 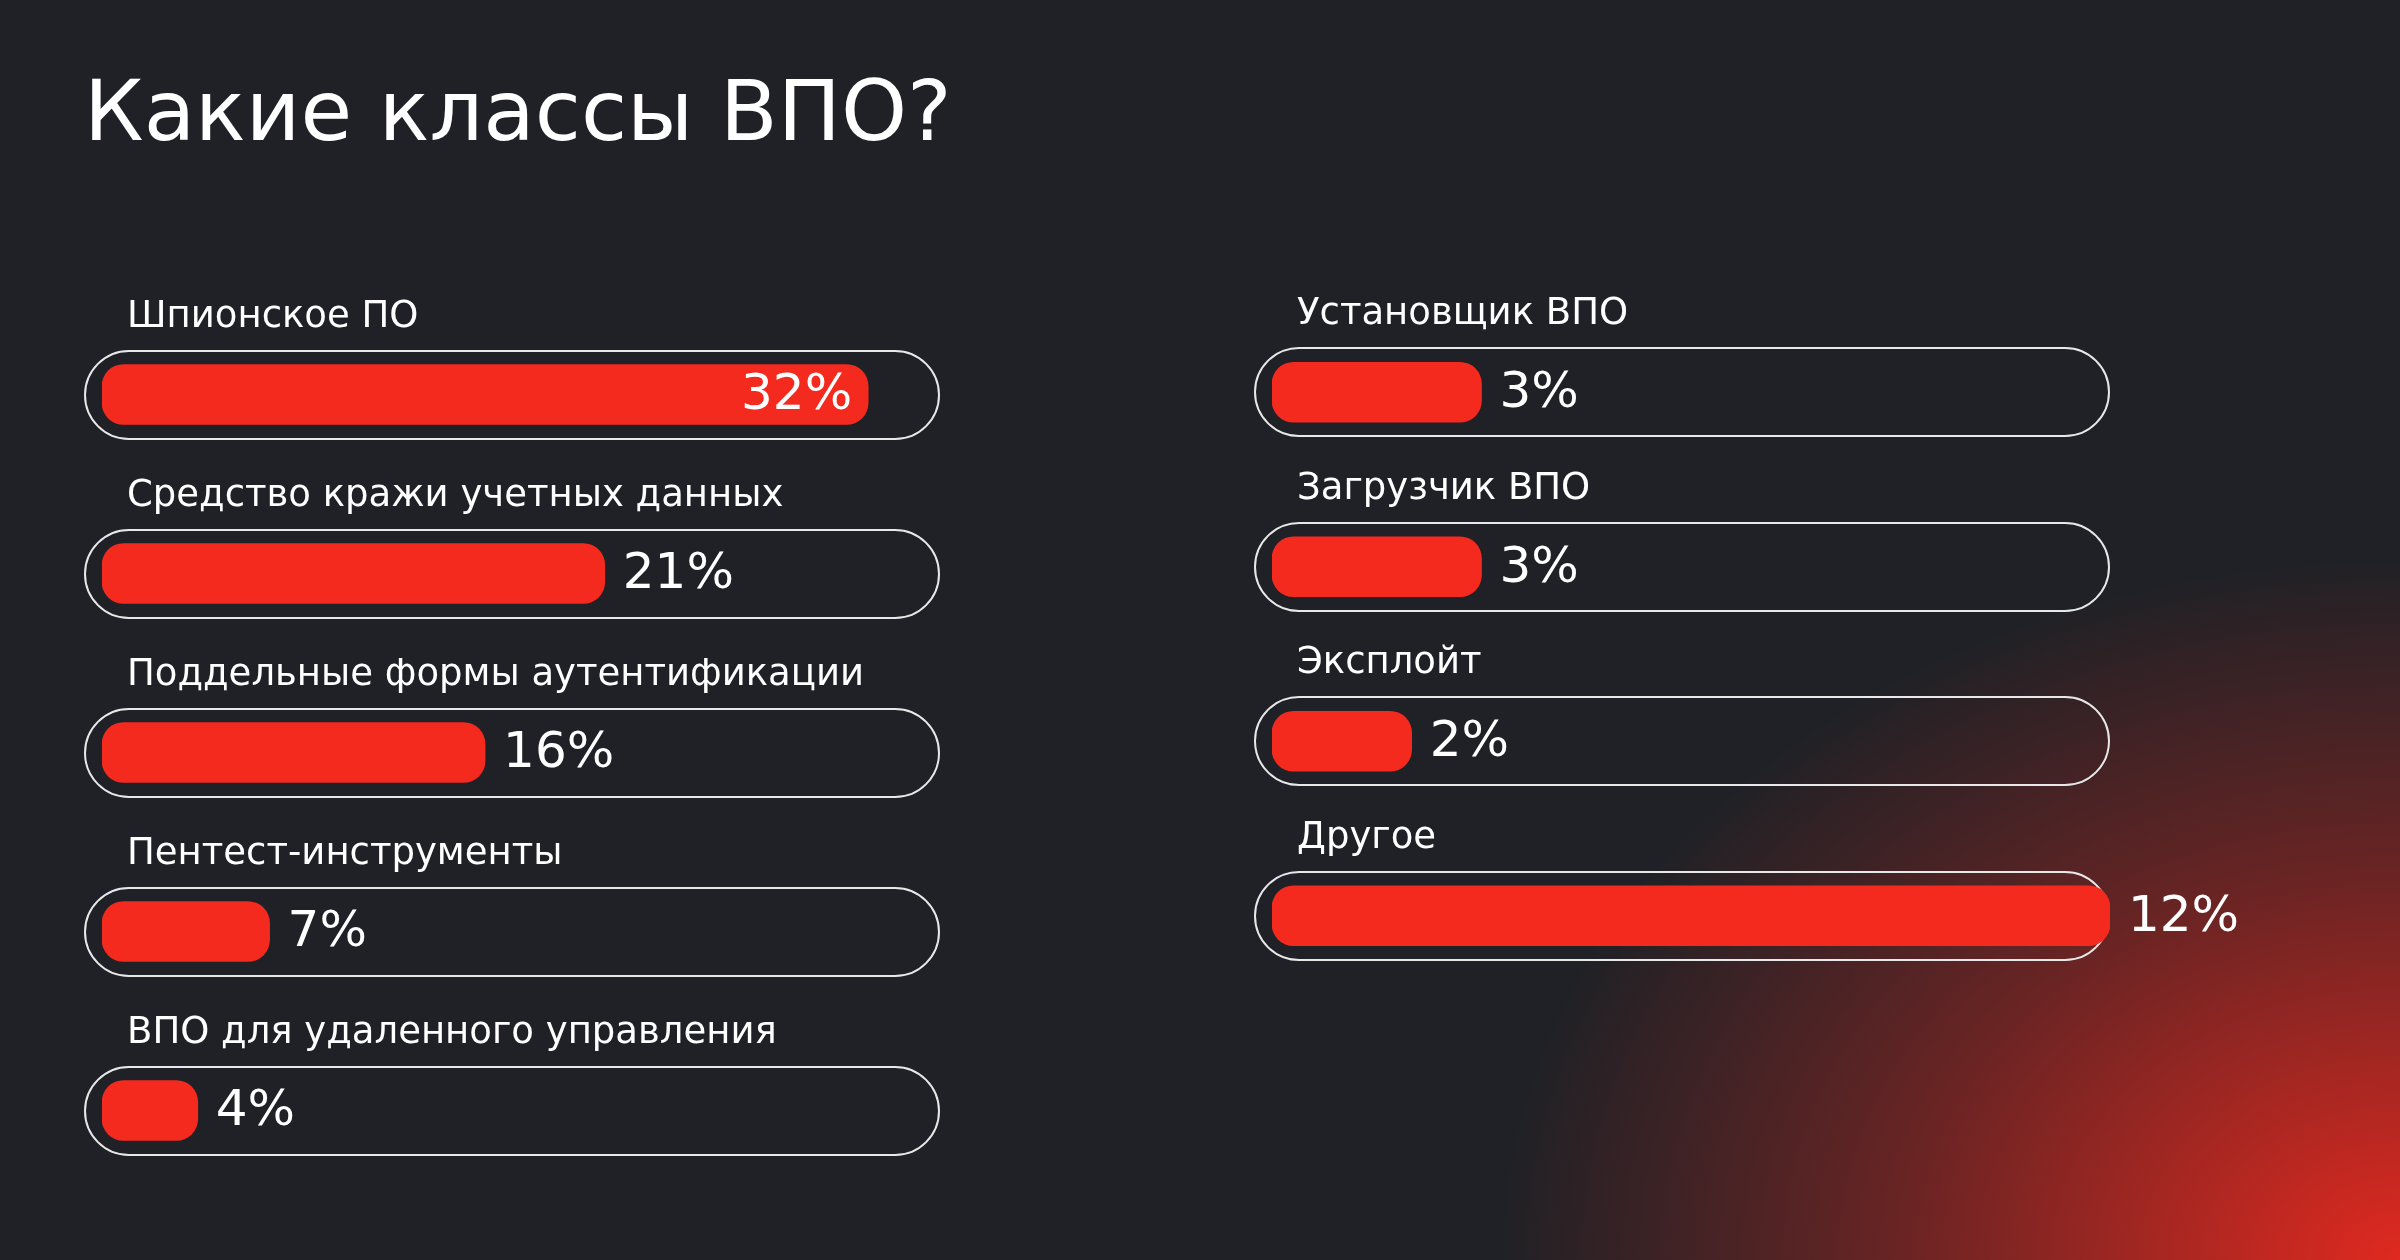 I want to click on data-label: 16%, so click(x=559, y=750).